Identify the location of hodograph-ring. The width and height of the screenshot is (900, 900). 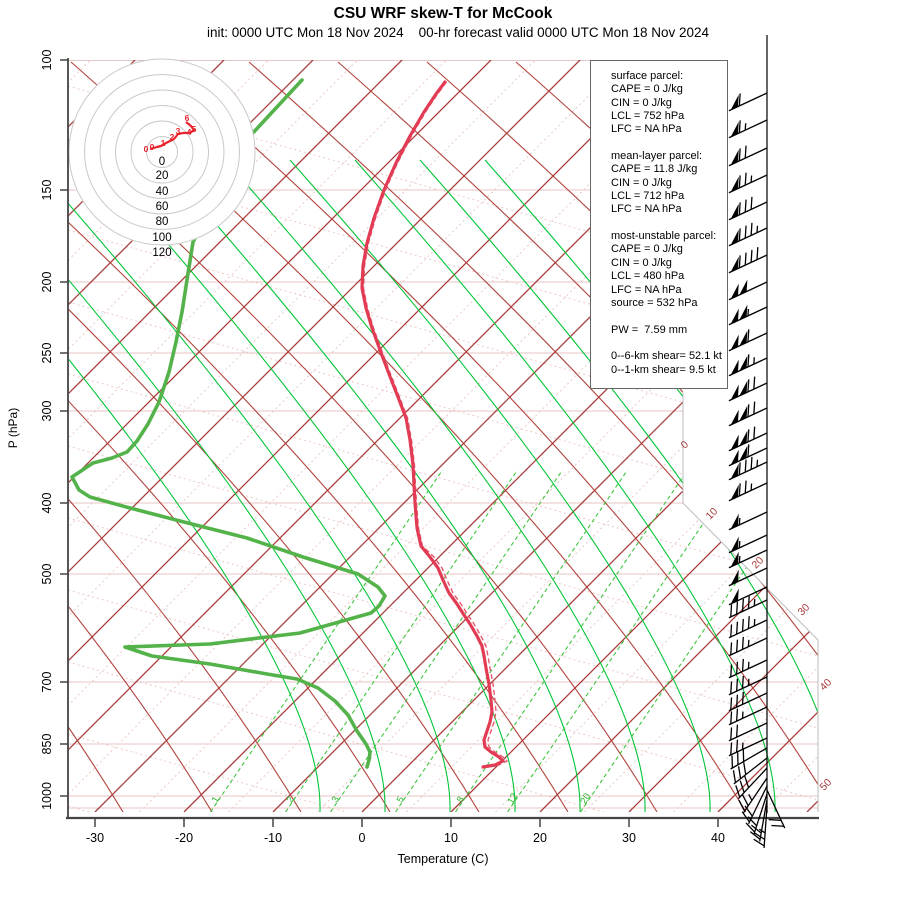
(162, 152).